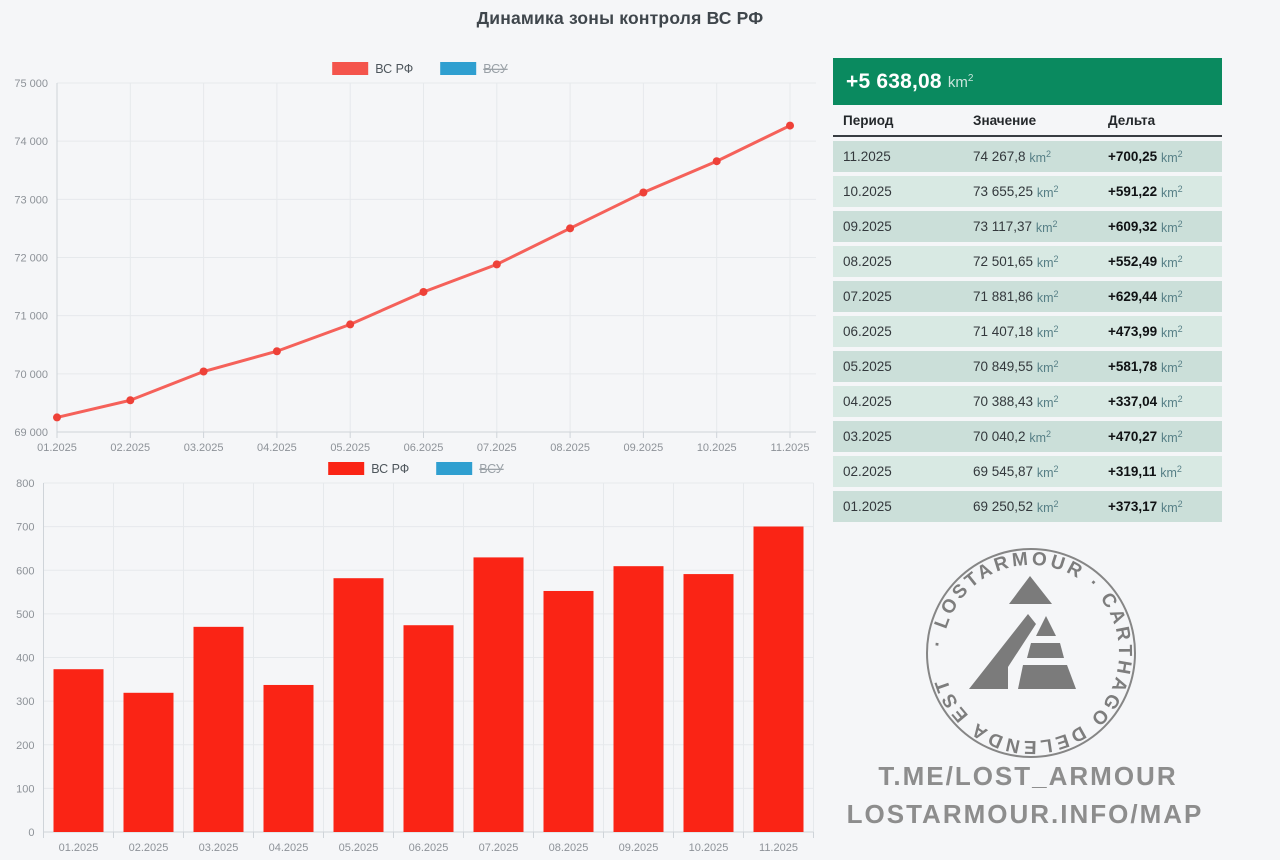  What do you see at coordinates (568, 711) in the screenshot?
I see `bar-08.2025` at bounding box center [568, 711].